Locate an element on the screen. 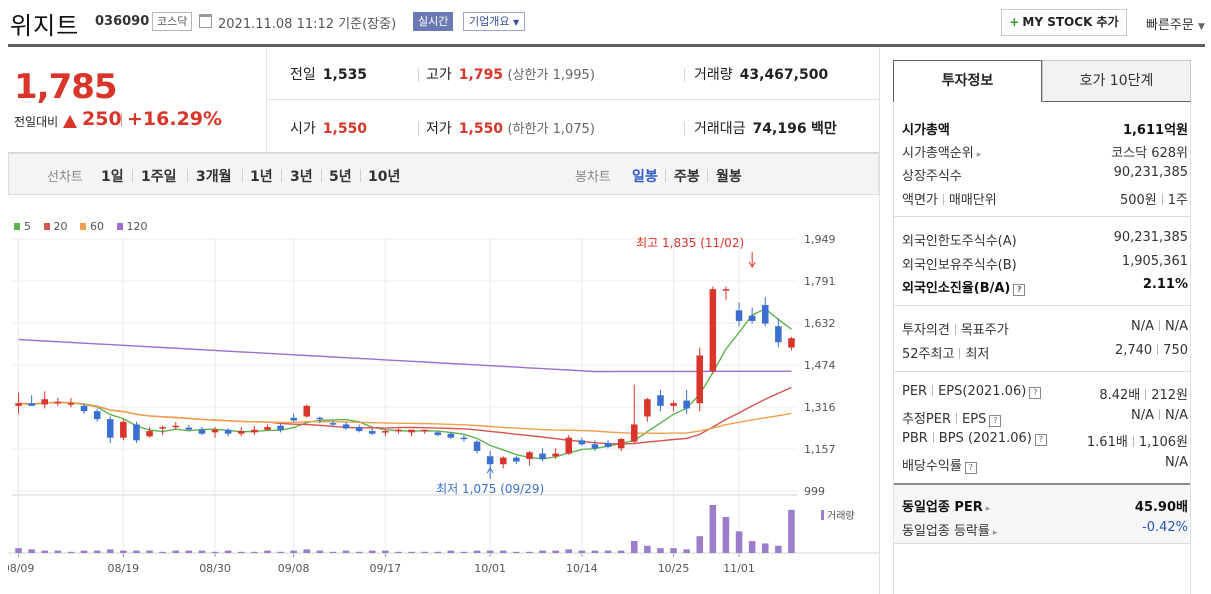 This screenshot has width=1211, height=594. plus-icon: + is located at coordinates (1014, 22).